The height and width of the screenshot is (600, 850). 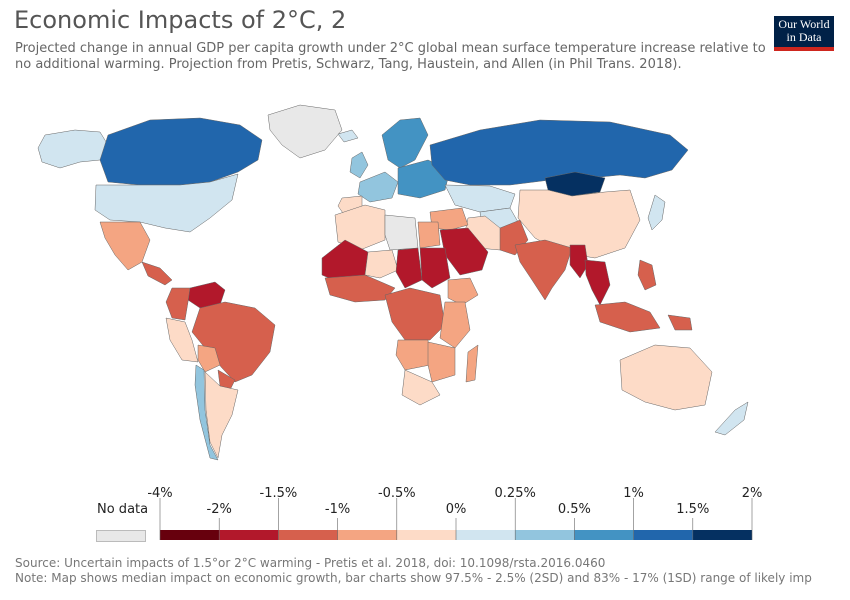 I want to click on region-united-kingdom, so click(x=359, y=165).